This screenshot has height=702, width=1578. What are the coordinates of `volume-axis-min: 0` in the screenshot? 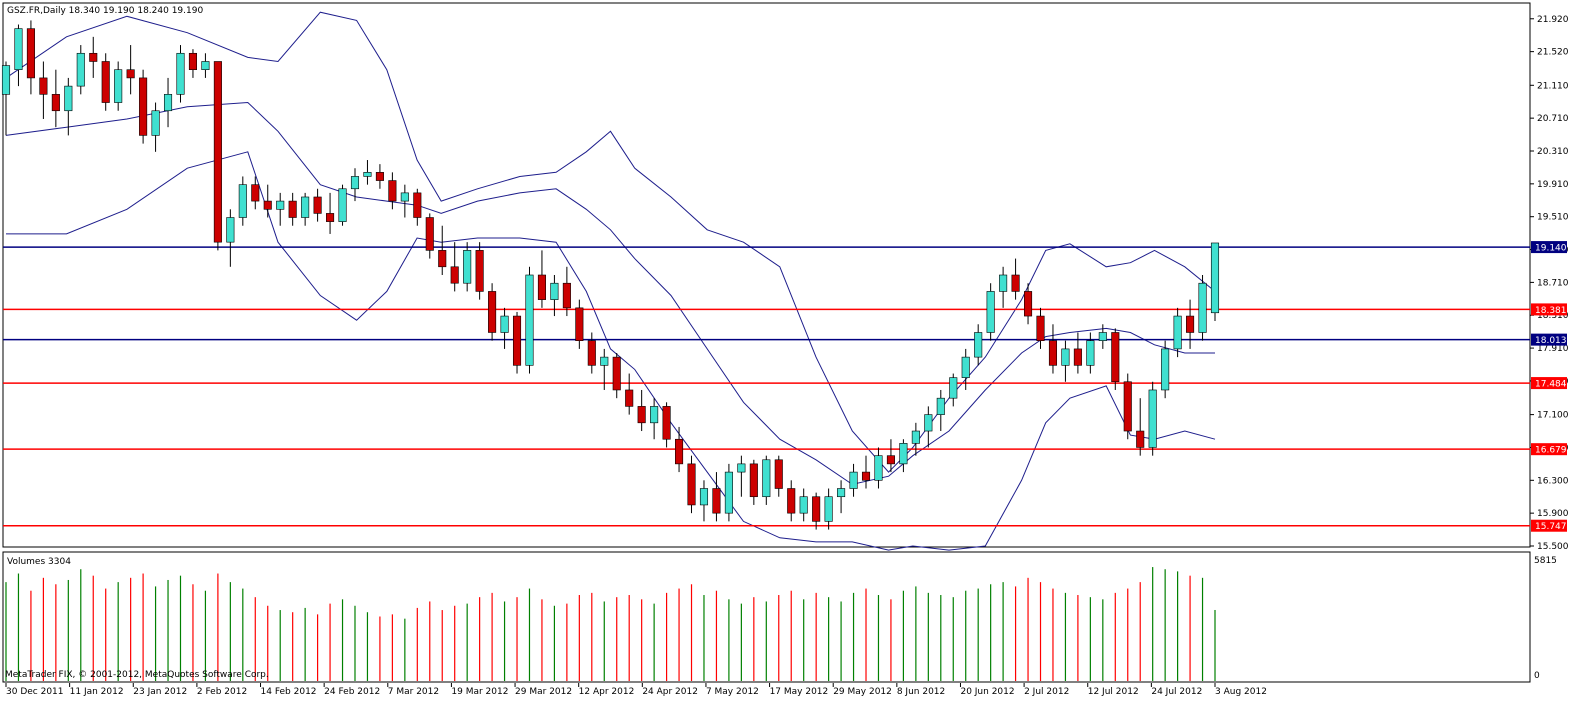 It's located at (1537, 676).